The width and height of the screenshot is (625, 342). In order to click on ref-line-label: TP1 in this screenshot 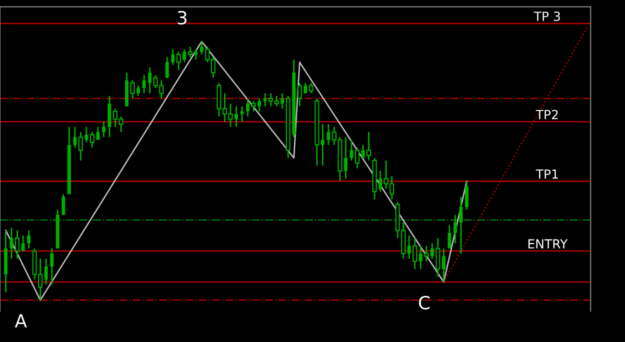, I will do `click(547, 174)`.